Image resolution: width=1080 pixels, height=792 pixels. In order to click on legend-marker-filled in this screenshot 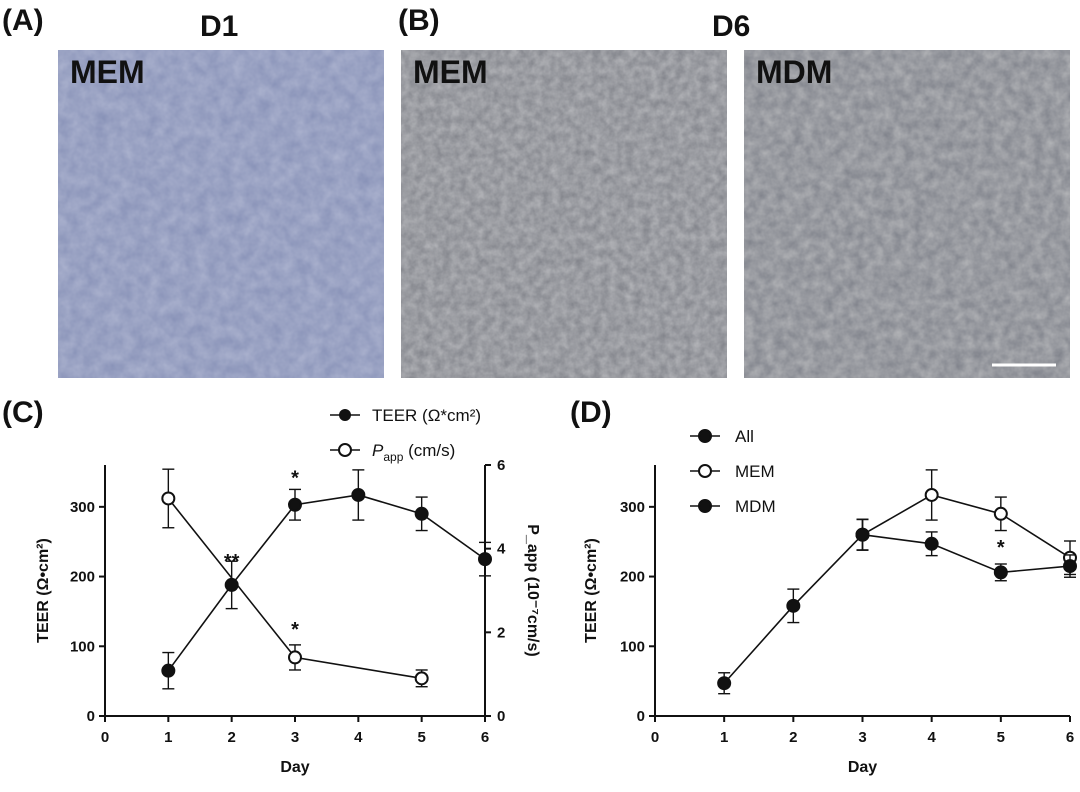, I will do `click(345, 415)`.